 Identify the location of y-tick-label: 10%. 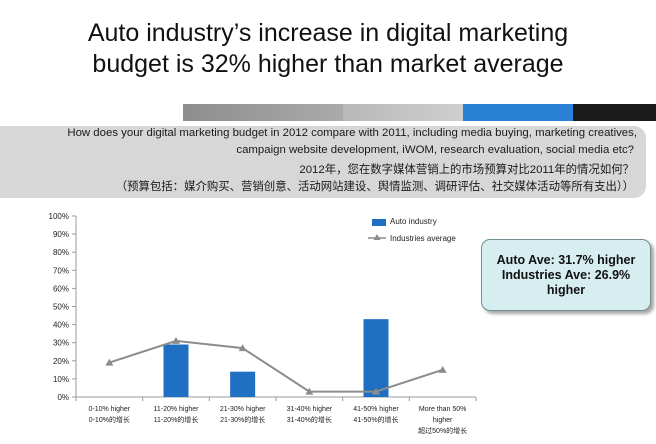
(61, 379).